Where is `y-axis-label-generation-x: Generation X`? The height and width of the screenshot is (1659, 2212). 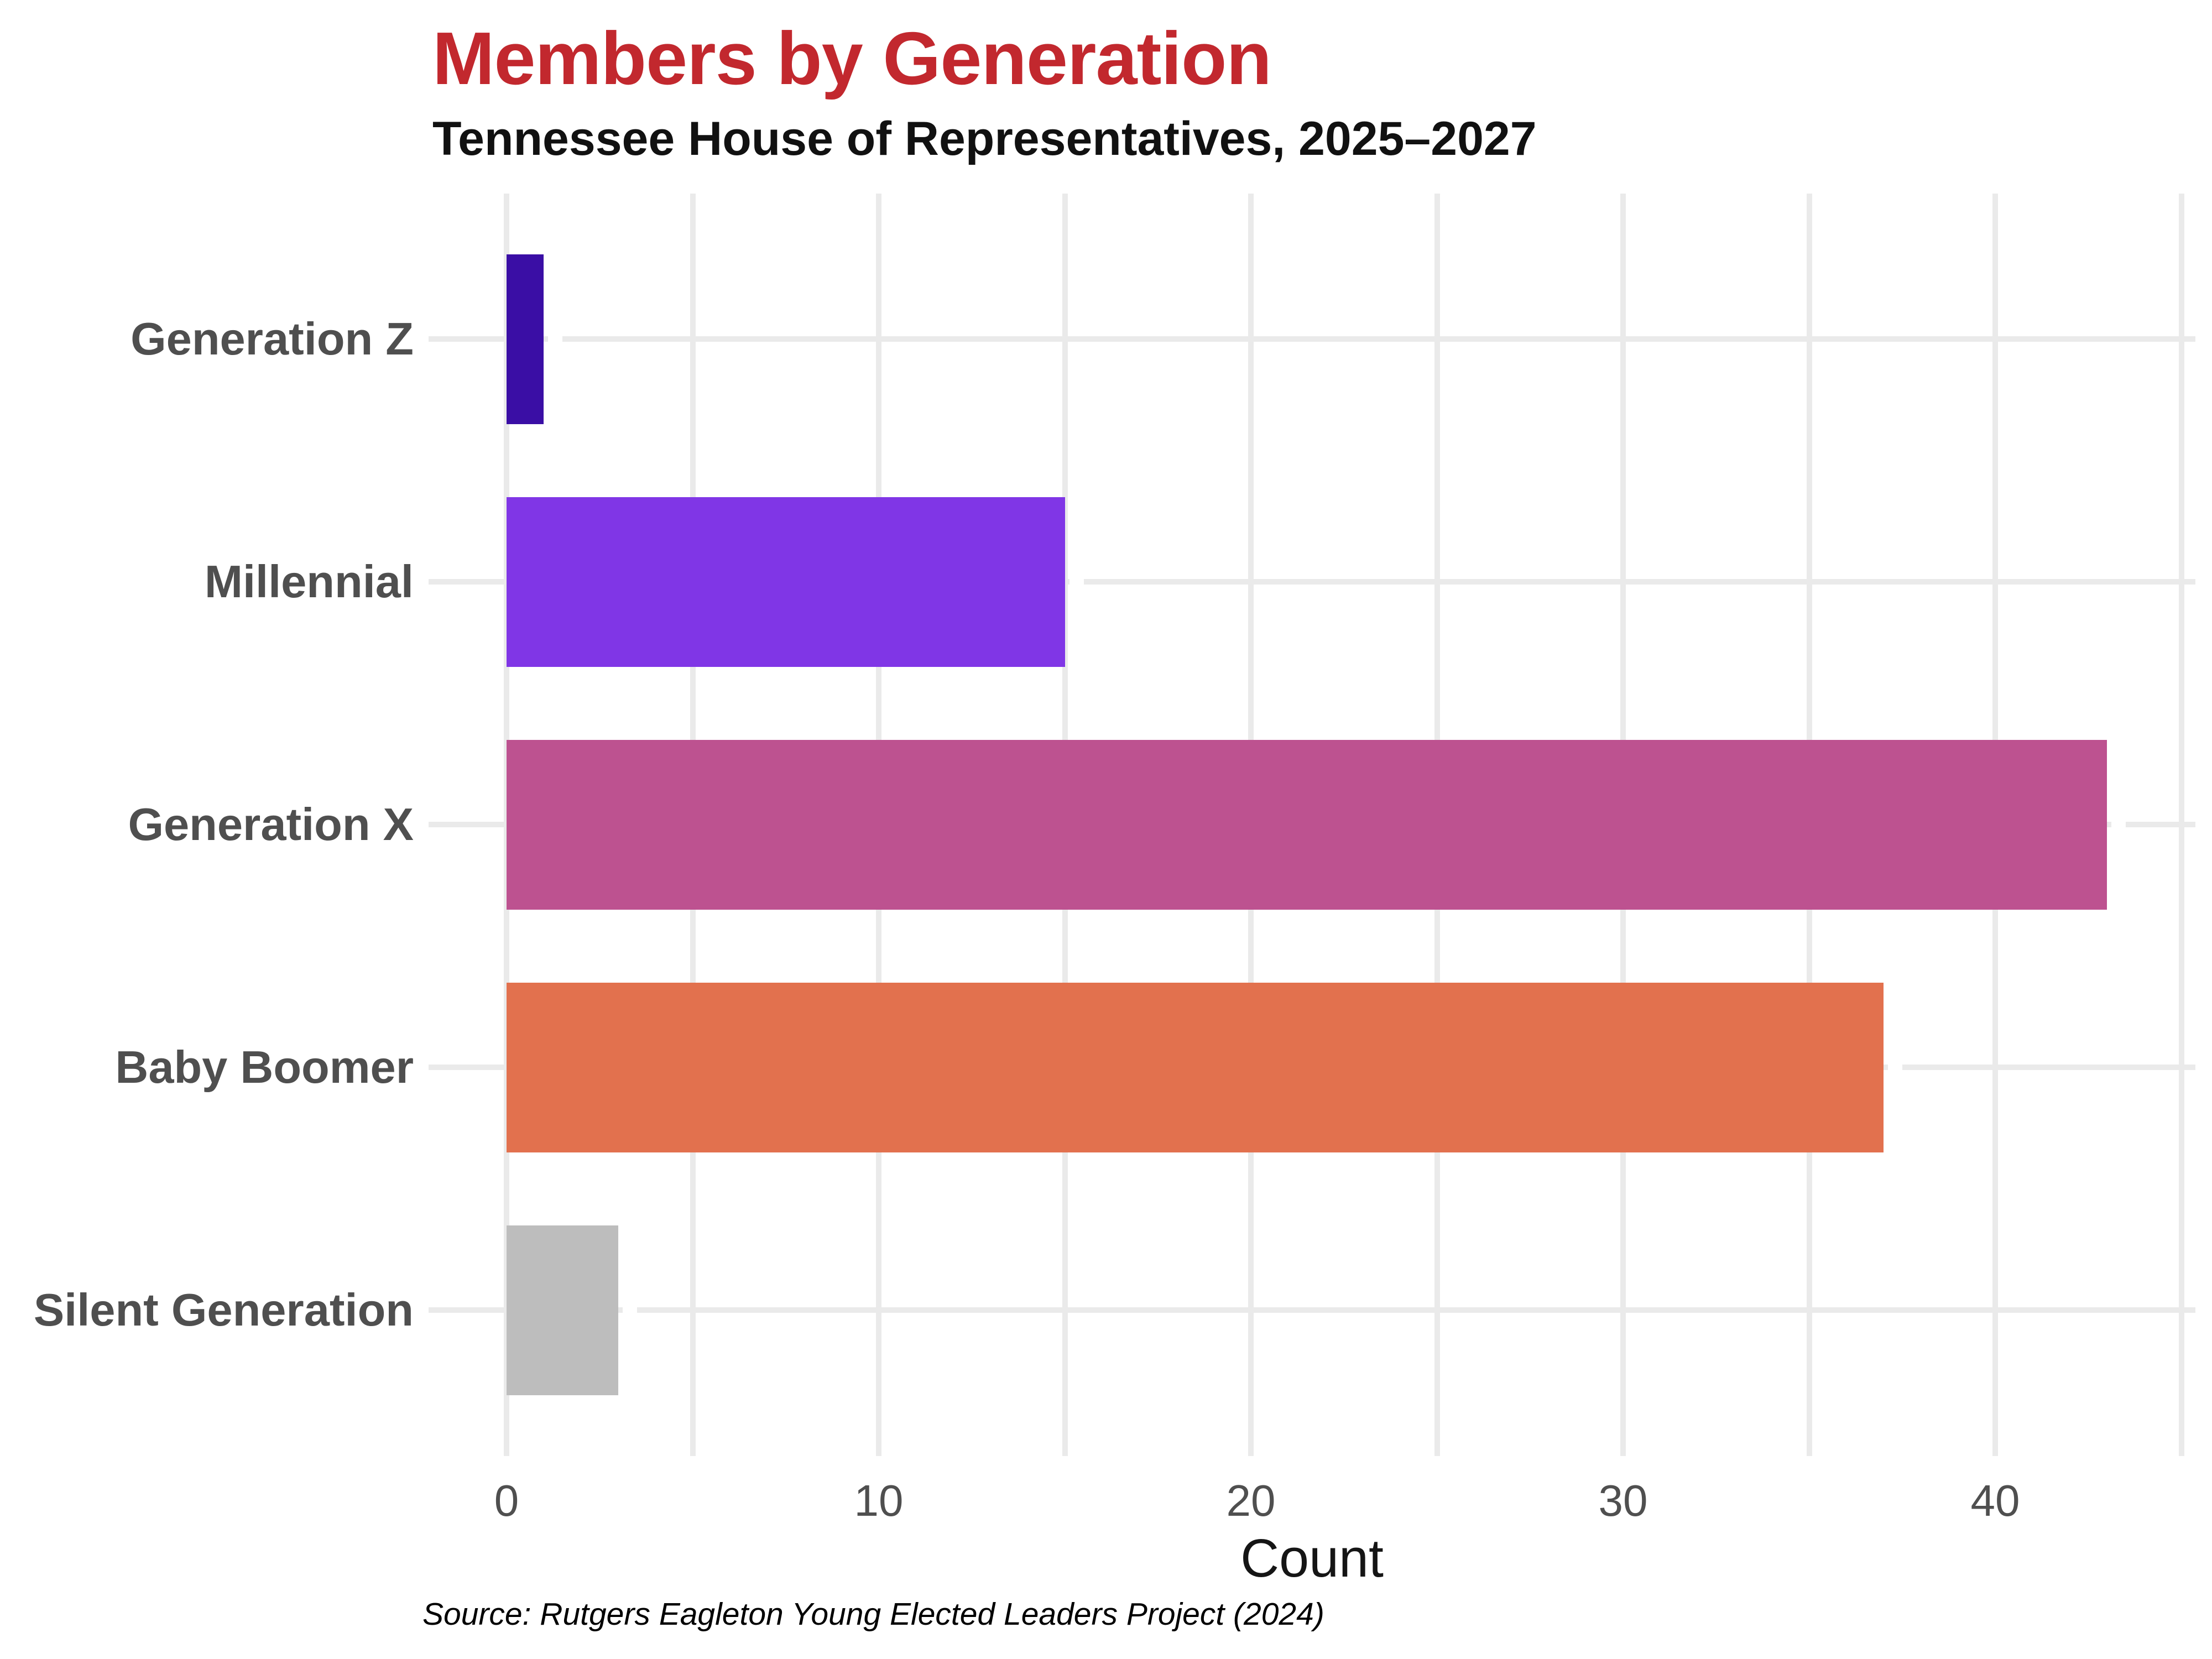
y-axis-label-generation-x: Generation X is located at coordinates (271, 825).